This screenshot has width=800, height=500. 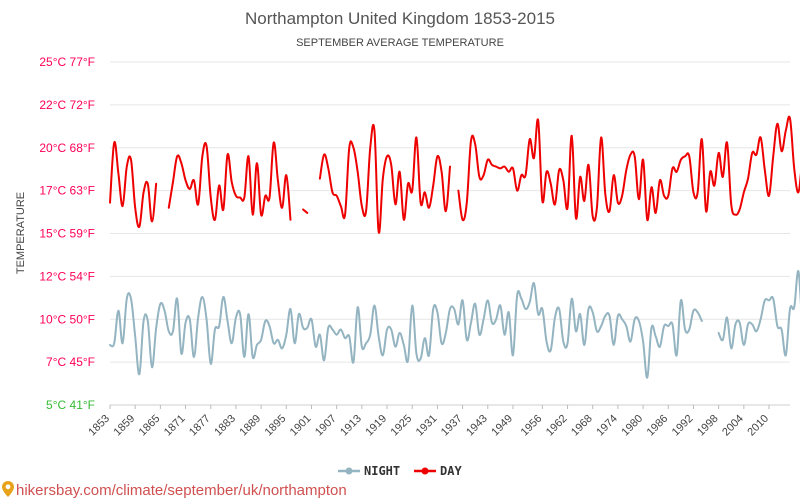 I want to click on x-tick-label-1986: 1986, so click(x=658, y=426).